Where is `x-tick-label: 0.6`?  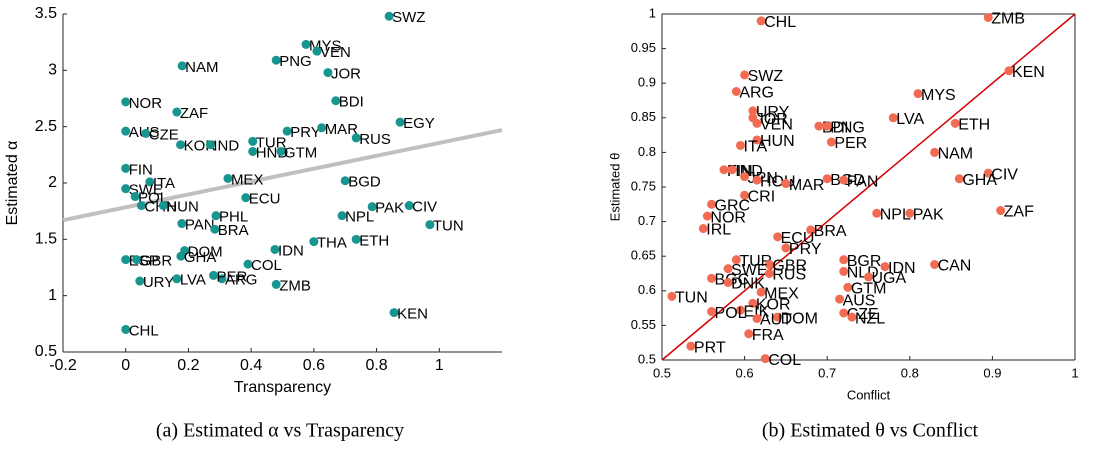
x-tick-label: 0.6 is located at coordinates (314, 365).